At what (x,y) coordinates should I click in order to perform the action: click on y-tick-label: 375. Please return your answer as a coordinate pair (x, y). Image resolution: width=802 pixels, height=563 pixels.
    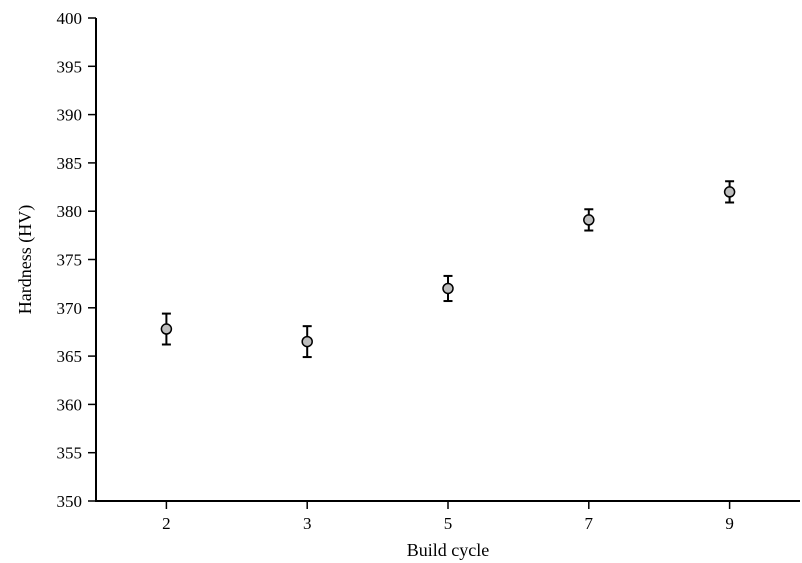
    Looking at the image, I should click on (70, 260).